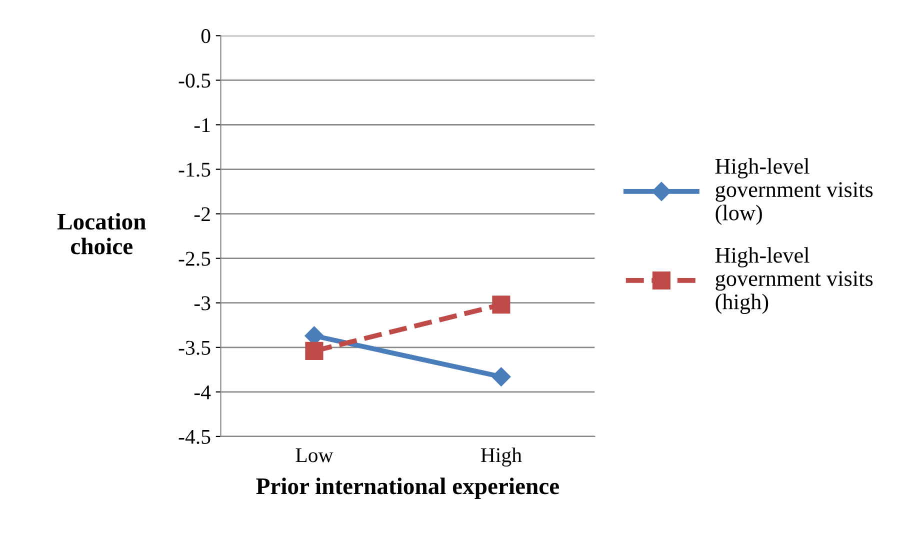  Describe the element at coordinates (501, 457) in the screenshot. I see `x-tick-label: High` at that location.